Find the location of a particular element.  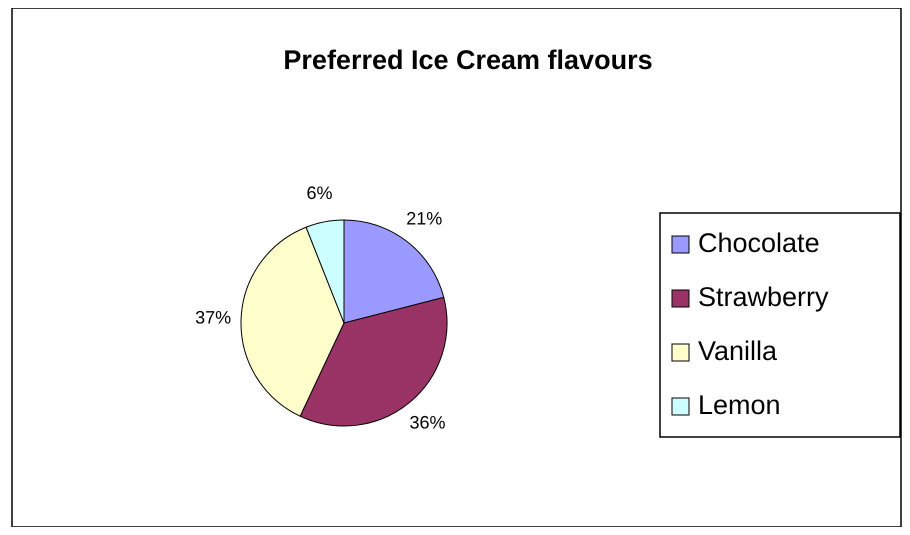

data-label: 37% is located at coordinates (213, 318).